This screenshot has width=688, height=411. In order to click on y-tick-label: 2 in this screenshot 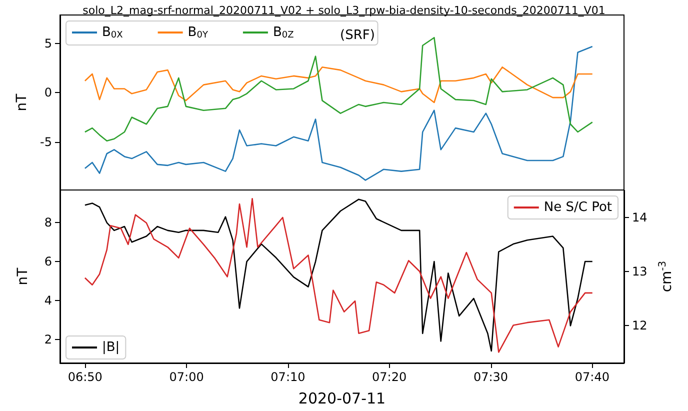, I will do `click(48, 339)`.